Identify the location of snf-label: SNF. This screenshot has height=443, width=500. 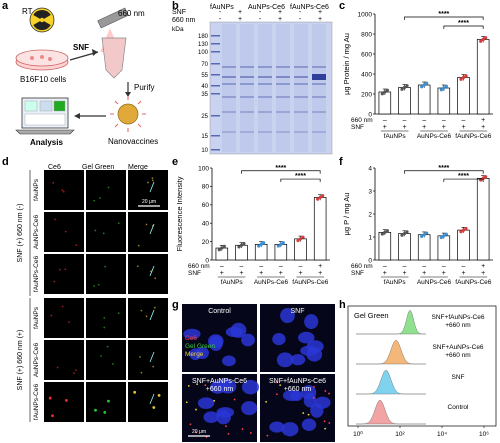
(81, 47).